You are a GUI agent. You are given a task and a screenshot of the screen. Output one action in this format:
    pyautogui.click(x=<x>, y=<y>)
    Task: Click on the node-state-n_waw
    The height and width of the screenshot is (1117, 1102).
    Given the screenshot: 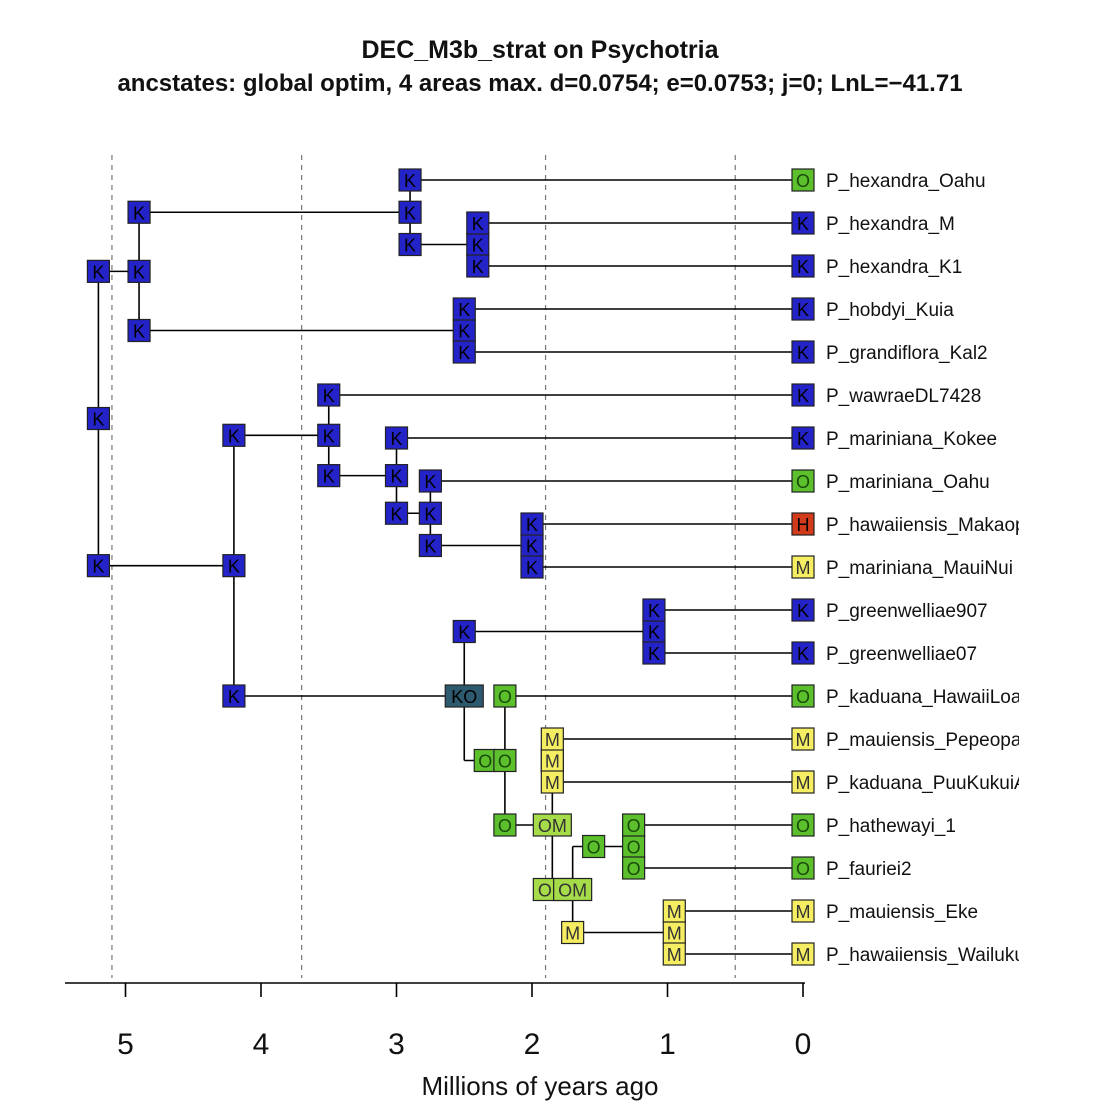 What is the action you would take?
    pyautogui.click(x=329, y=435)
    